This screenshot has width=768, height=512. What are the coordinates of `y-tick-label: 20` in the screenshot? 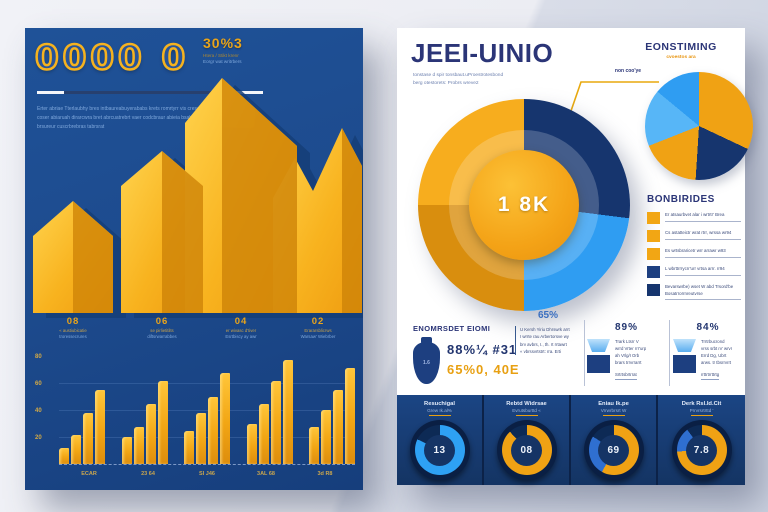 It's located at (38, 438).